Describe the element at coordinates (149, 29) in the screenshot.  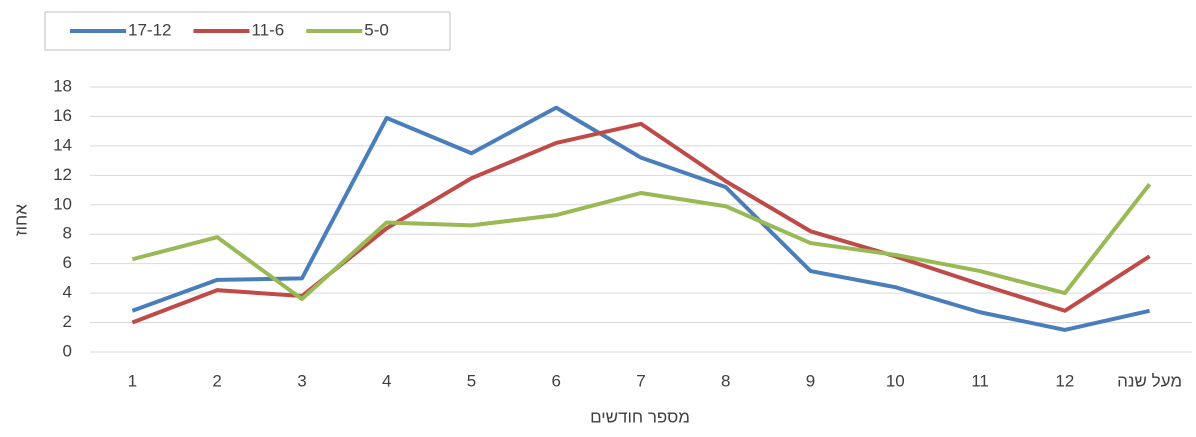
I see `legend-label: 17-12` at that location.